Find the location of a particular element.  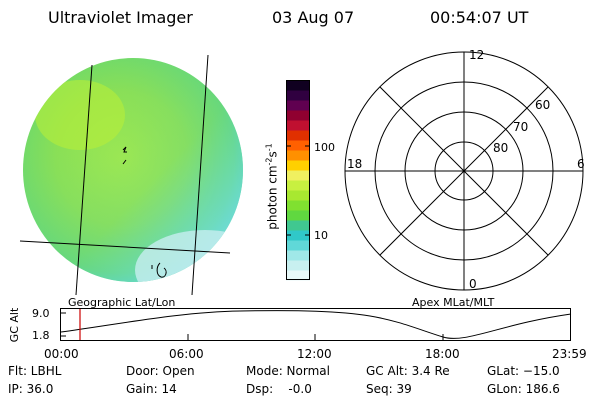

mode-status: Mode: Normal is located at coordinates (288, 371).